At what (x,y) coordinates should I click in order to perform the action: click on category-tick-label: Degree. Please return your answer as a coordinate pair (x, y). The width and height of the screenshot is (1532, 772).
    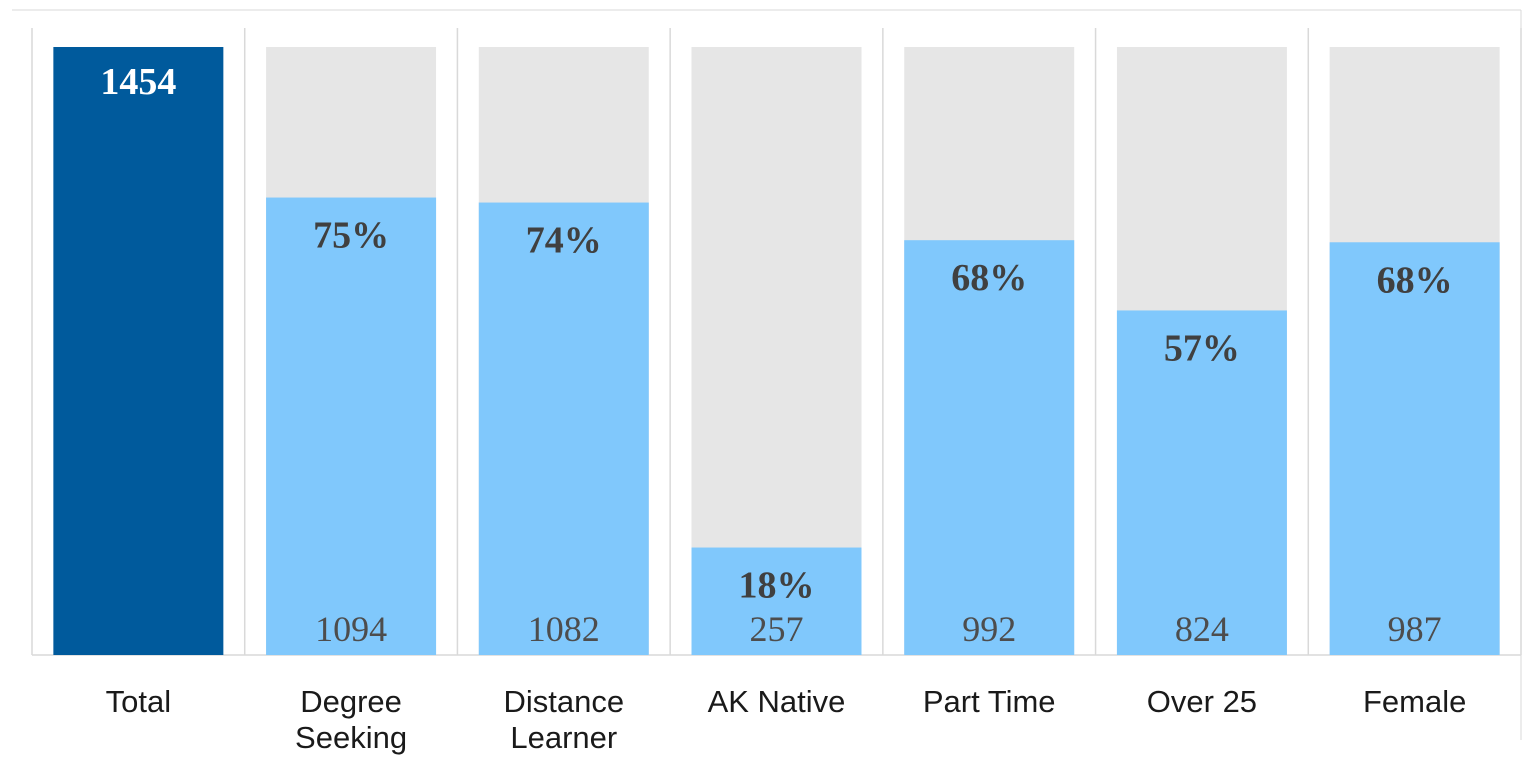
    Looking at the image, I should click on (351, 701).